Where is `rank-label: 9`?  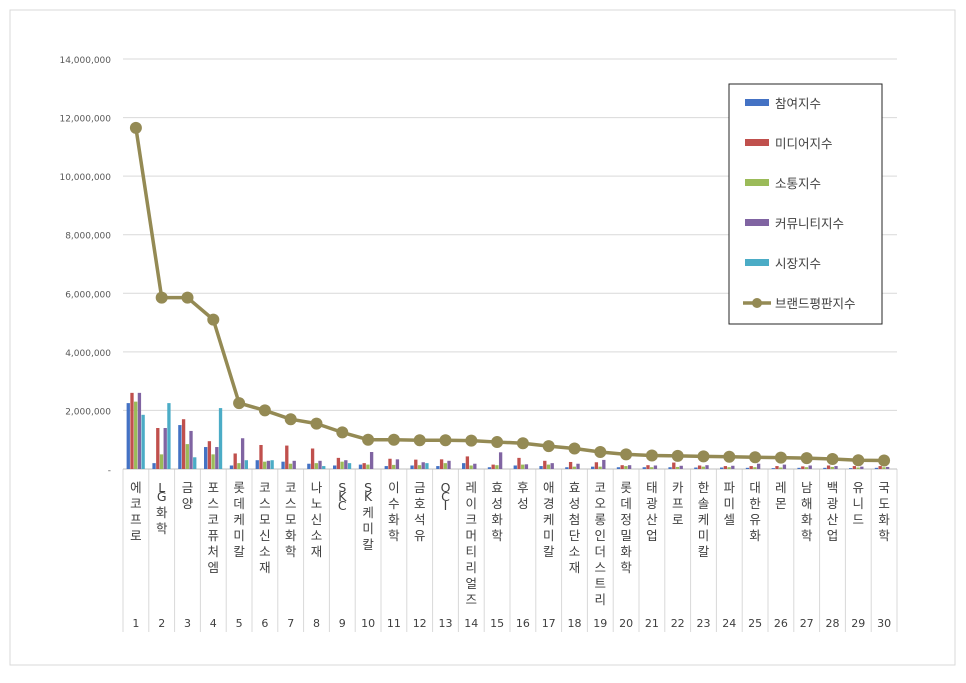
rank-label: 9 is located at coordinates (342, 623).